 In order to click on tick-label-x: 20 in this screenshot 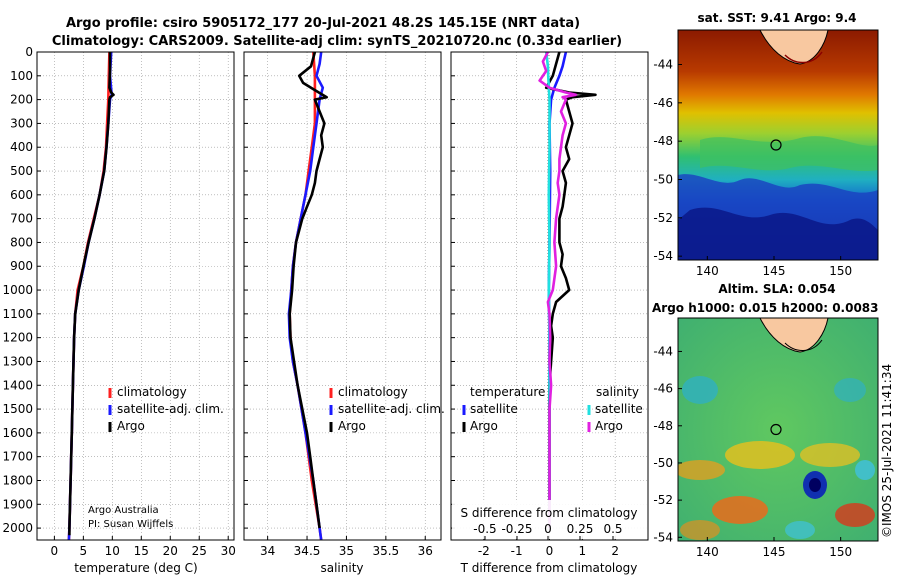, I will do `click(170, 551)`.